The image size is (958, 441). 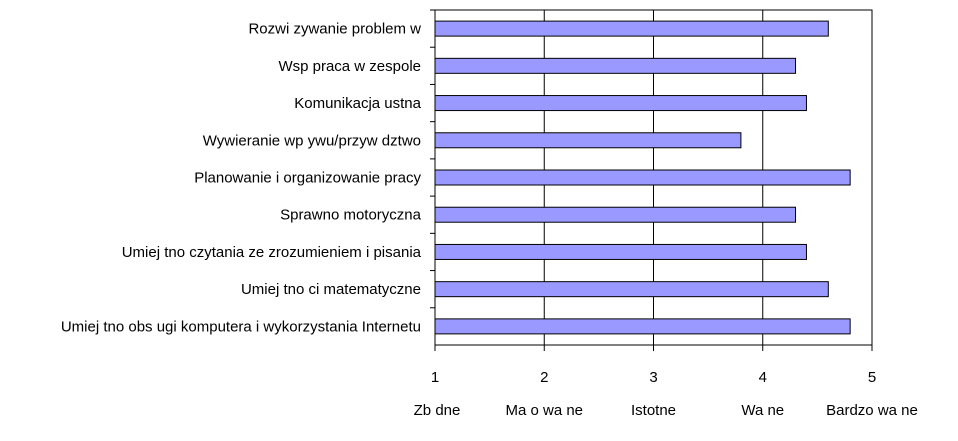 I want to click on category-label: Wsp praca w zespole, so click(x=349, y=66).